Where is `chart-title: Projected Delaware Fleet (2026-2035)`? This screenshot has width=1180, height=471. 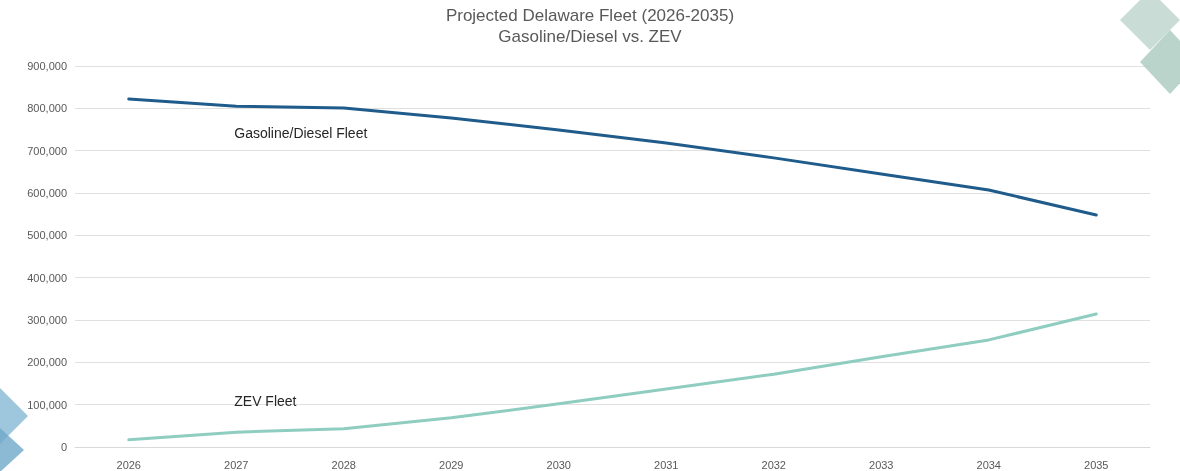 chart-title: Projected Delaware Fleet (2026-2035) is located at coordinates (590, 15).